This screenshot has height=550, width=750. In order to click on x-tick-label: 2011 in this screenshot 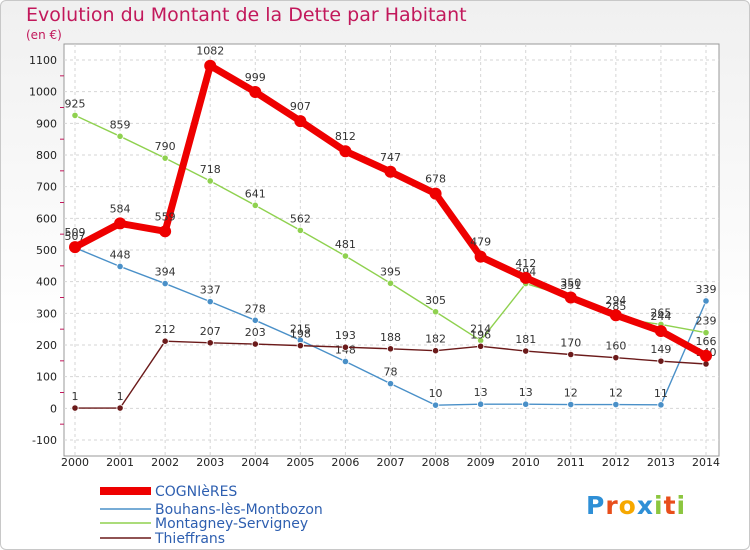, I will do `click(571, 462)`.